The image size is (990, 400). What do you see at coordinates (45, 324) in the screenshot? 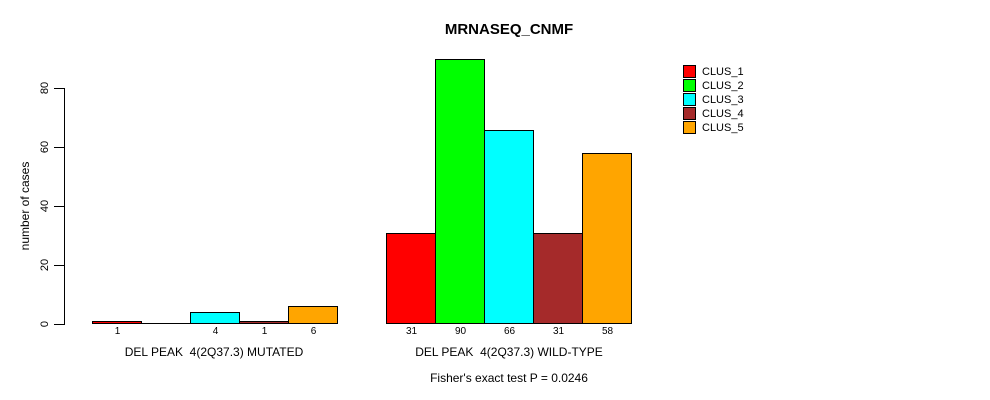
I see `y-tick-label: 0` at bounding box center [45, 324].